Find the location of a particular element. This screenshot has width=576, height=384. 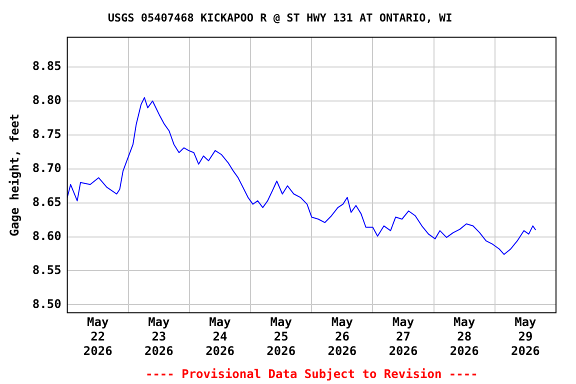

x-tick-label: May 22 2026 is located at coordinates (97, 336).